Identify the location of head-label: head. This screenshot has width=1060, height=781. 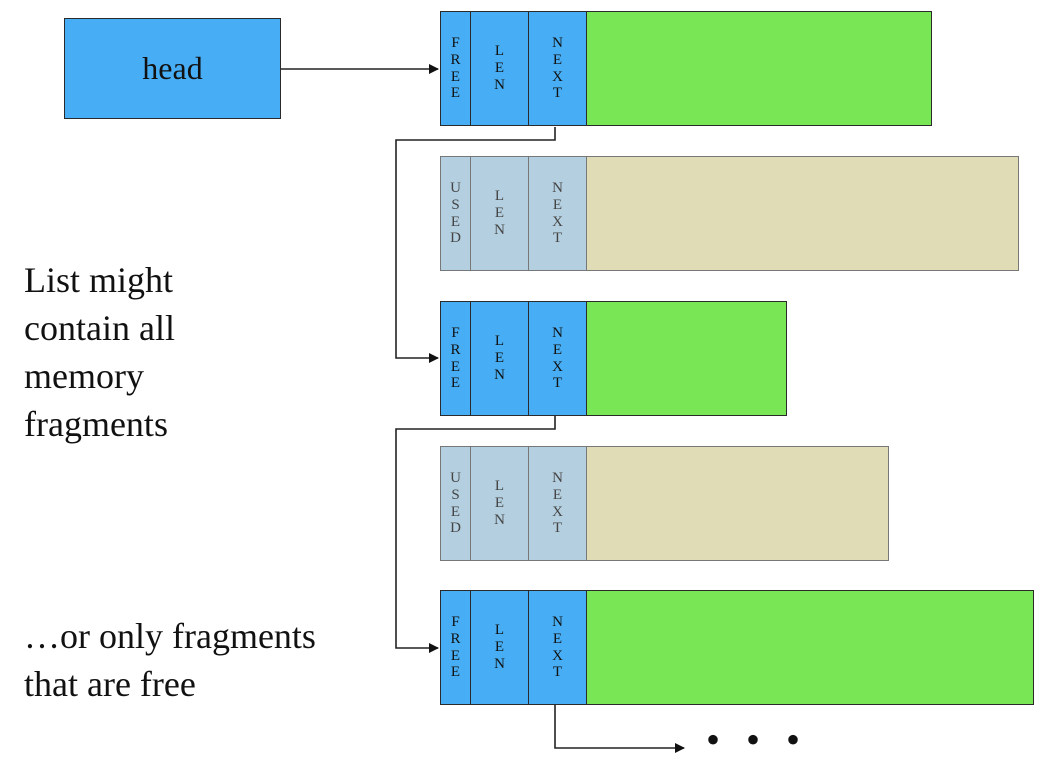
(172, 68).